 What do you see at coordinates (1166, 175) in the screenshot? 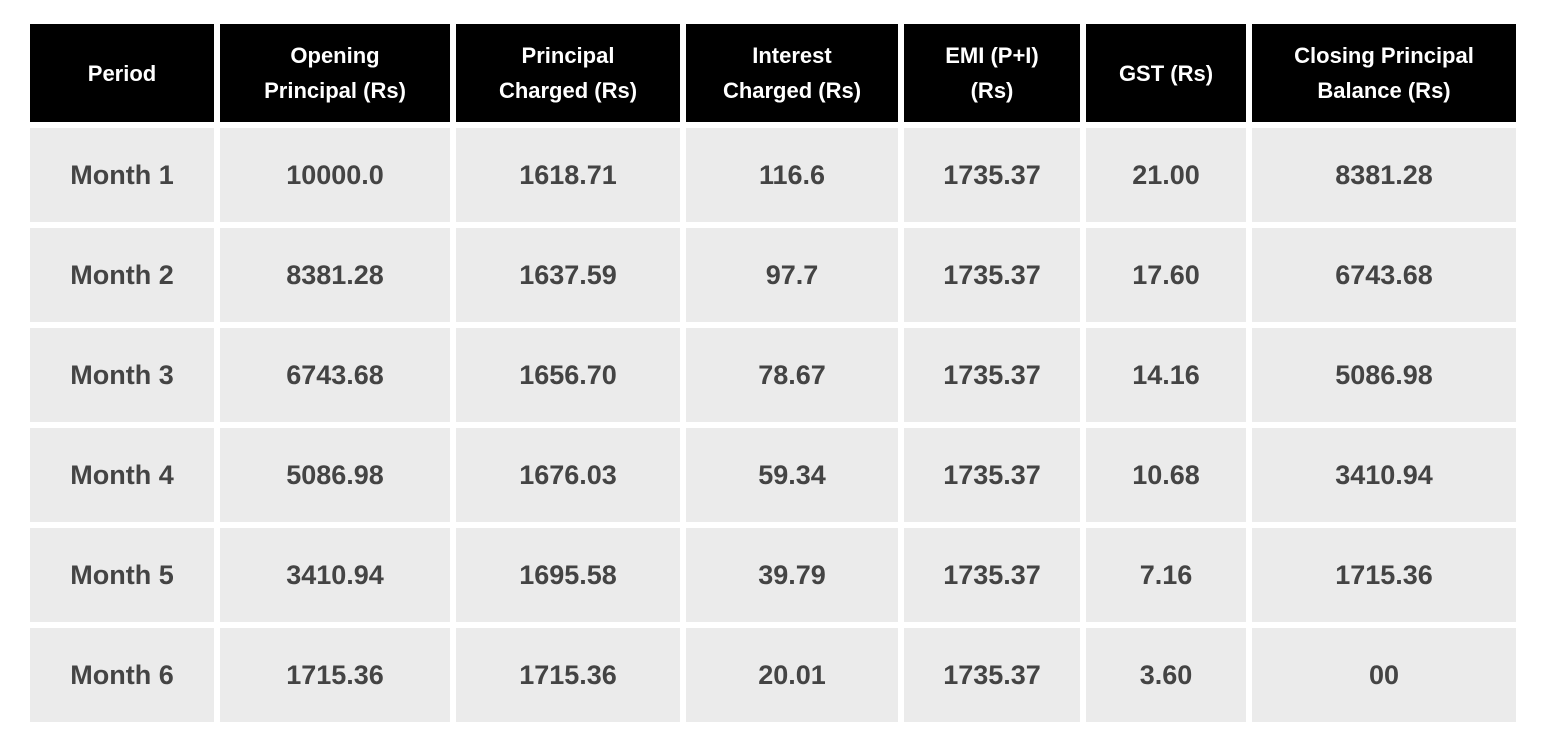
I see `value-cell: 21.00` at bounding box center [1166, 175].